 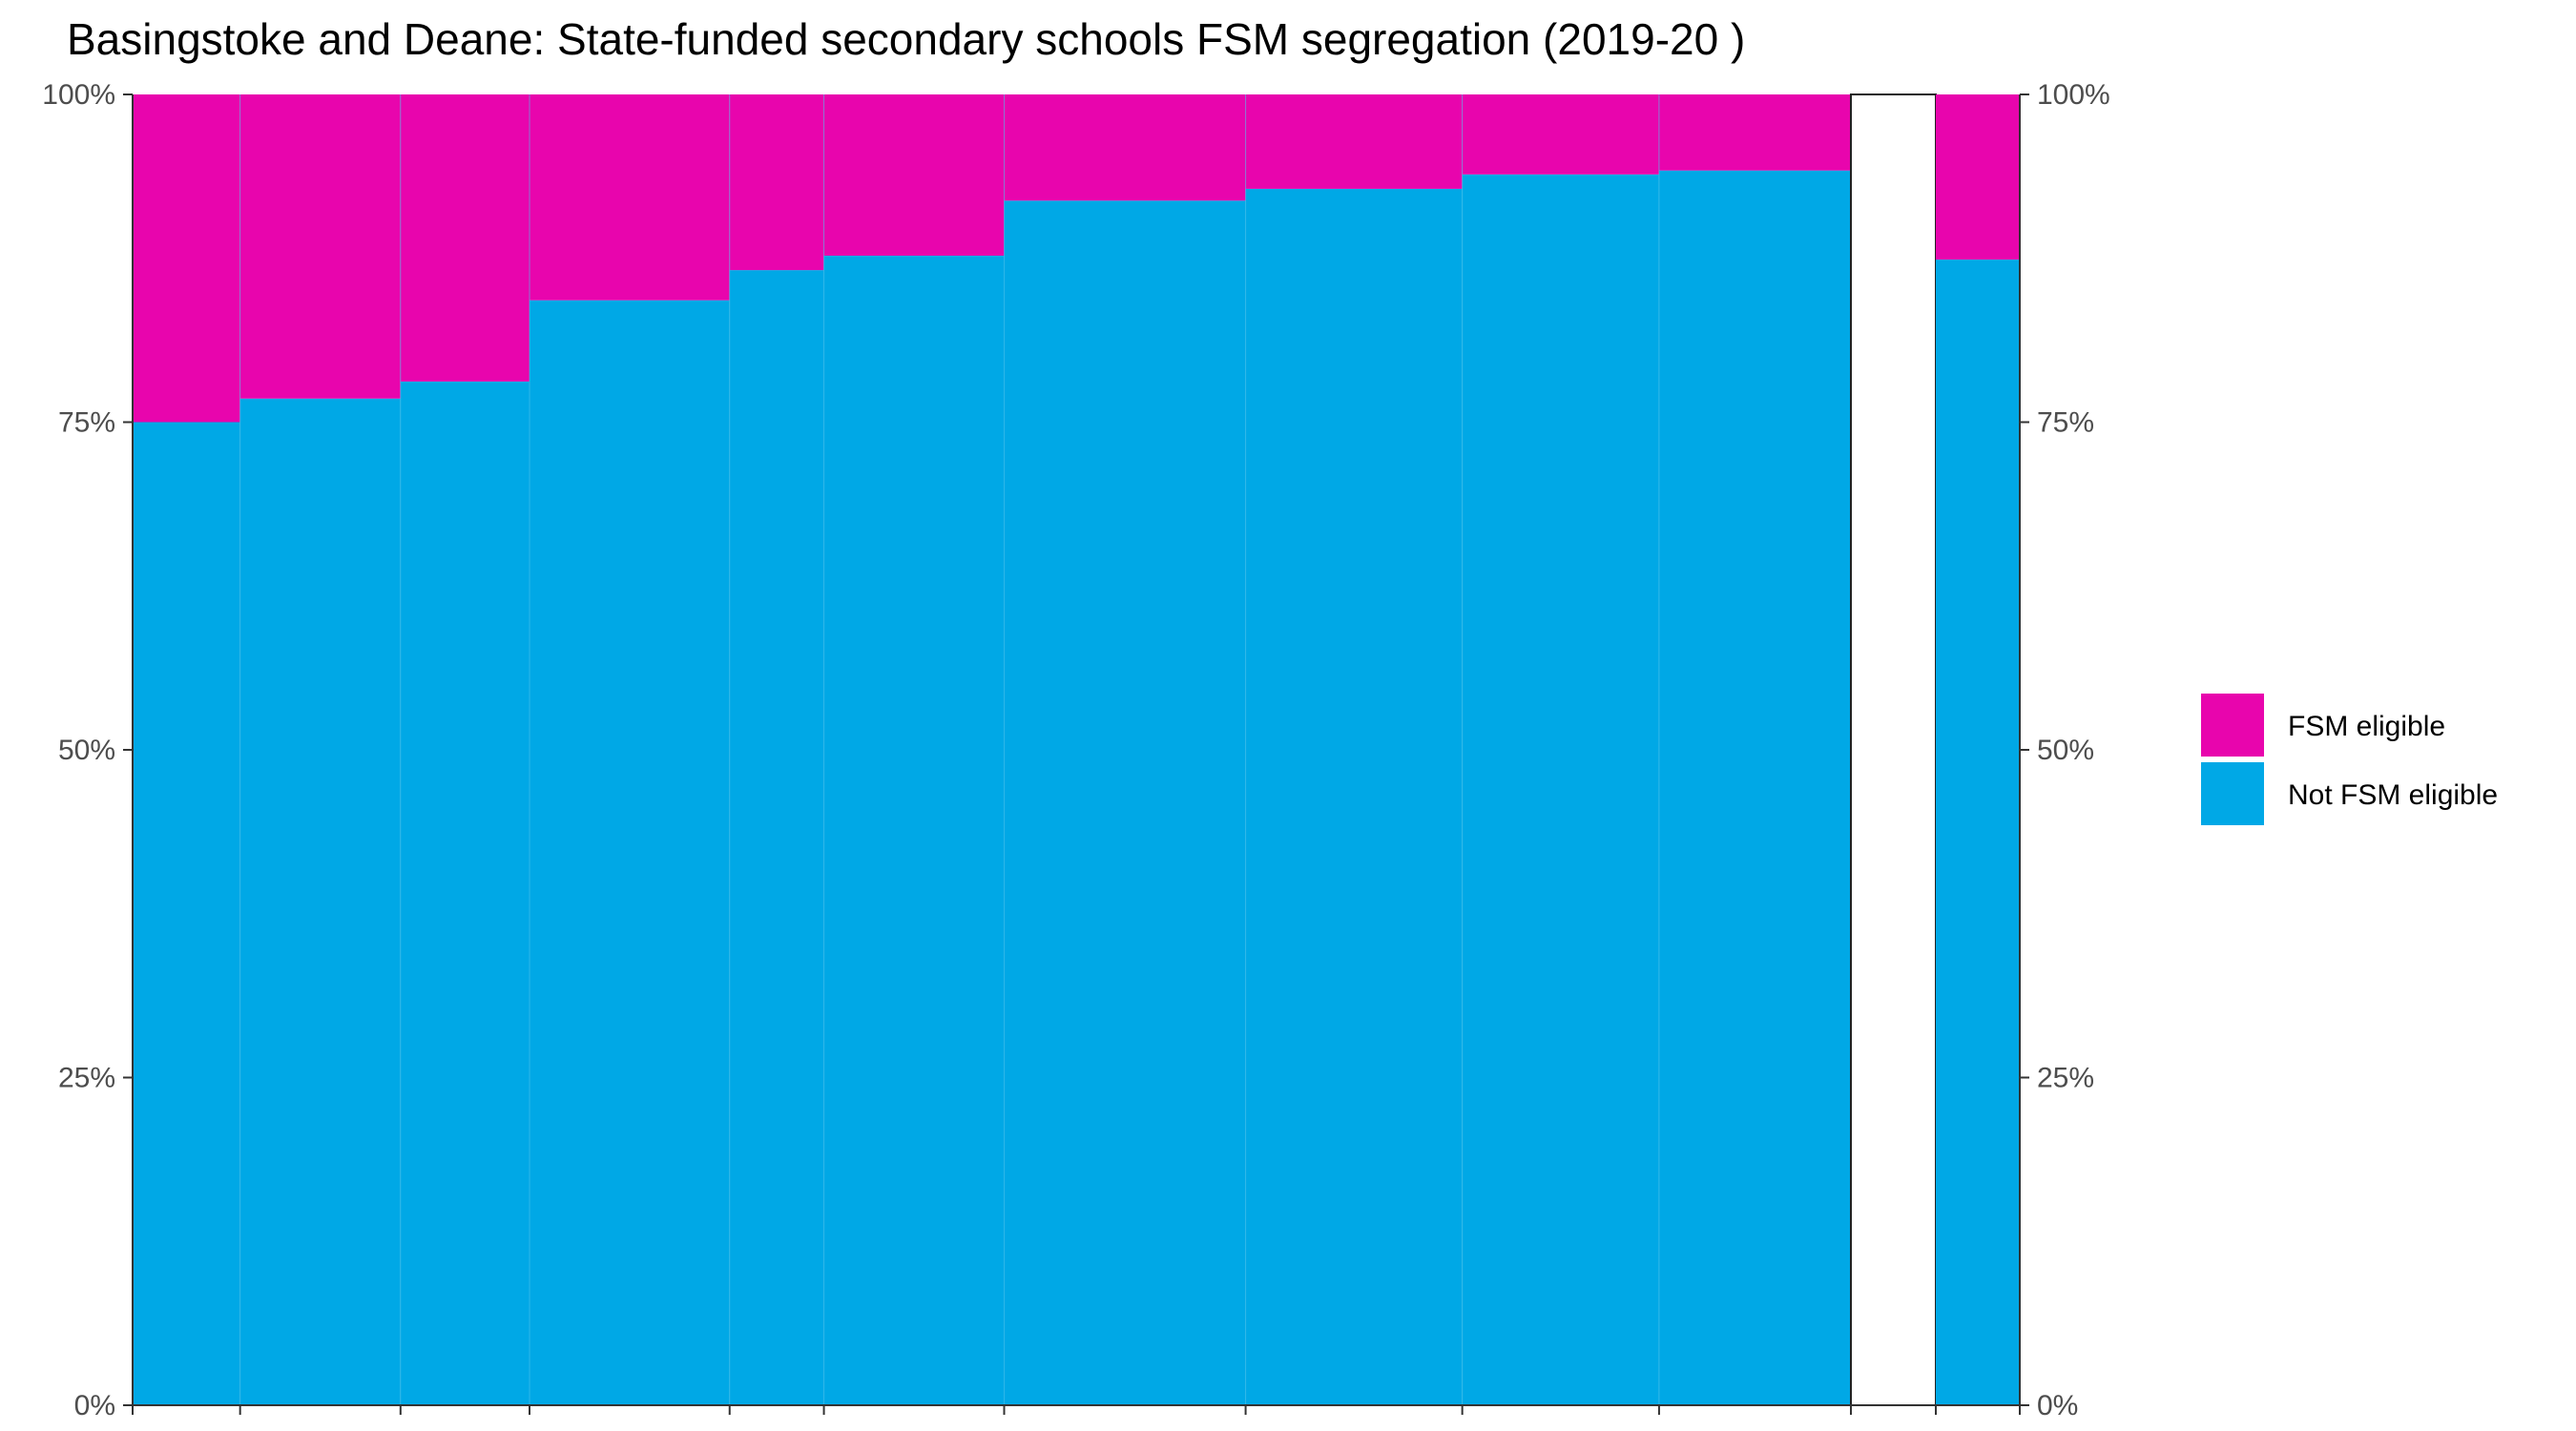 What do you see at coordinates (1978, 832) in the screenshot?
I see `summary-bar-not-fsm` at bounding box center [1978, 832].